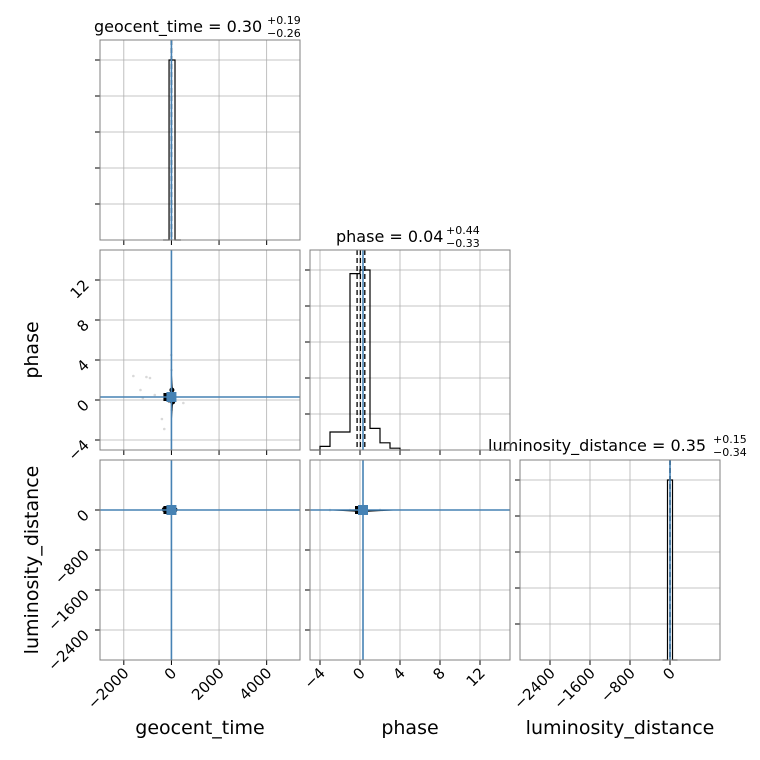  I want to click on title-luminosity_distance-upper: +0.15, so click(730, 439).